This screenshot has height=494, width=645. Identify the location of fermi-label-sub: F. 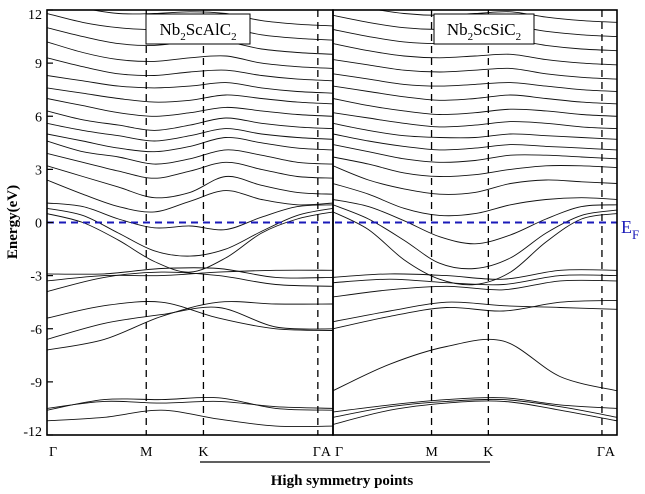
(635, 234).